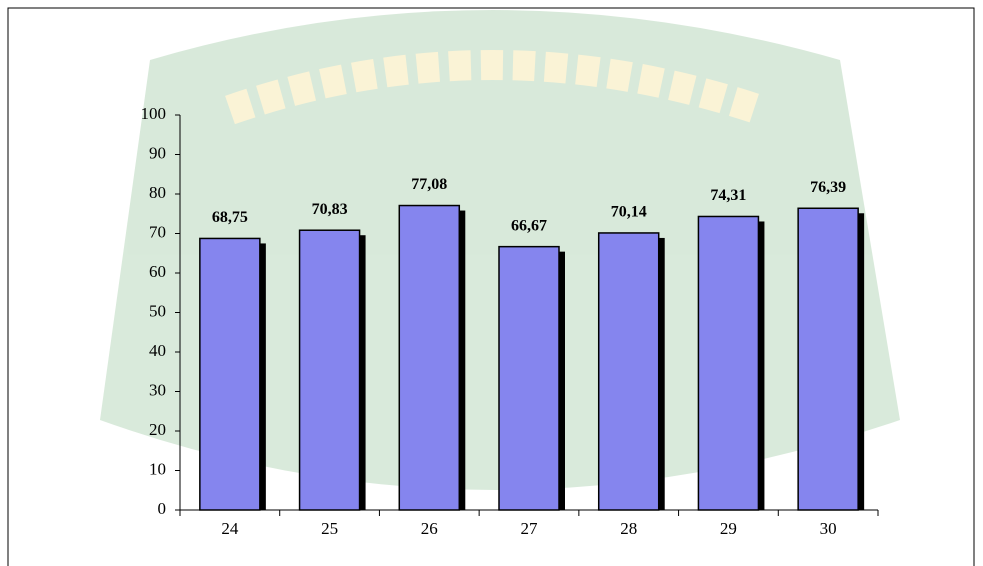  I want to click on y-tick-label: 90, so click(157, 152).